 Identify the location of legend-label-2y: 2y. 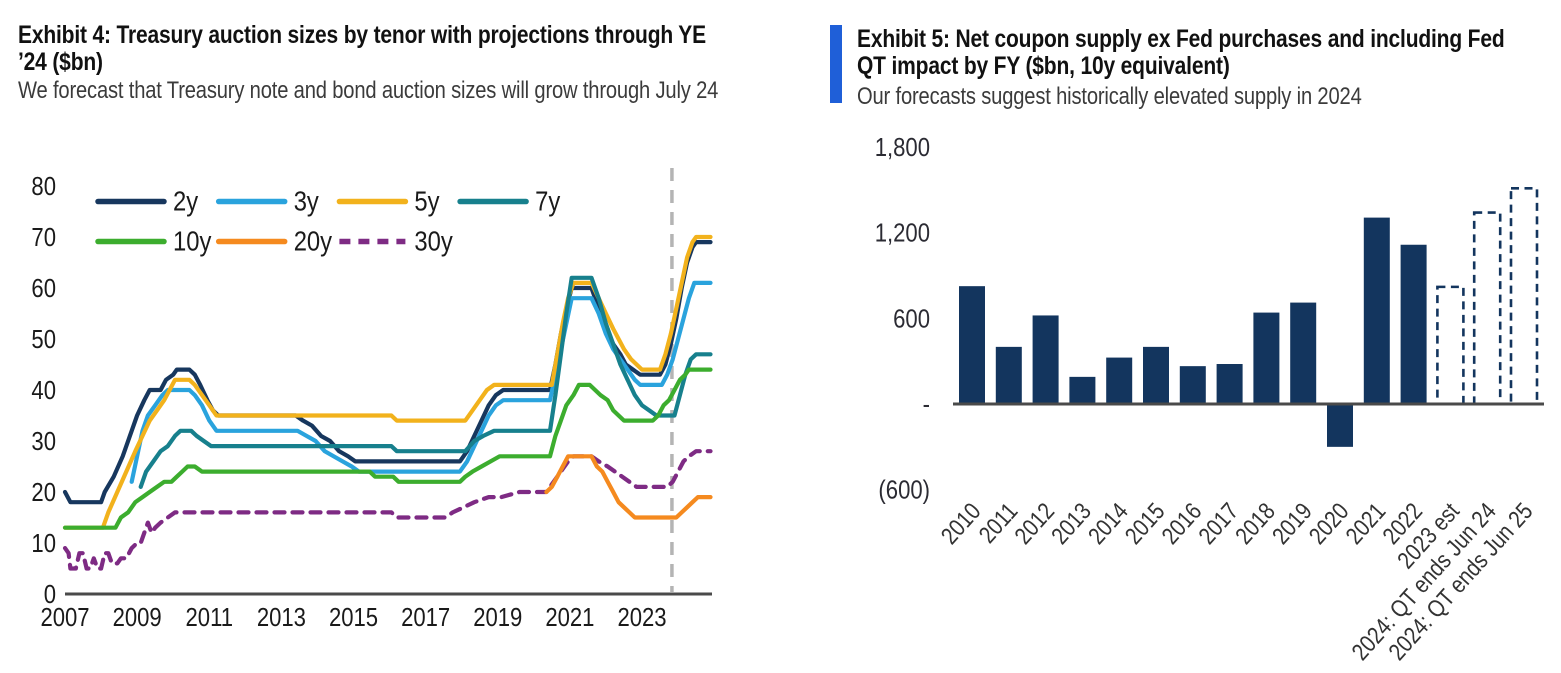
(185, 201).